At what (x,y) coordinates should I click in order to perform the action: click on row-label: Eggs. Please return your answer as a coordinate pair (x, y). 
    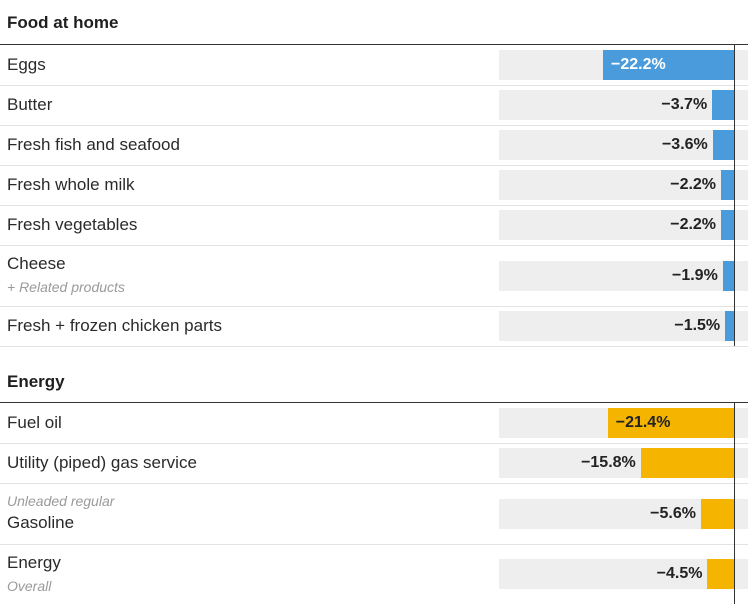
    Looking at the image, I should click on (26, 64).